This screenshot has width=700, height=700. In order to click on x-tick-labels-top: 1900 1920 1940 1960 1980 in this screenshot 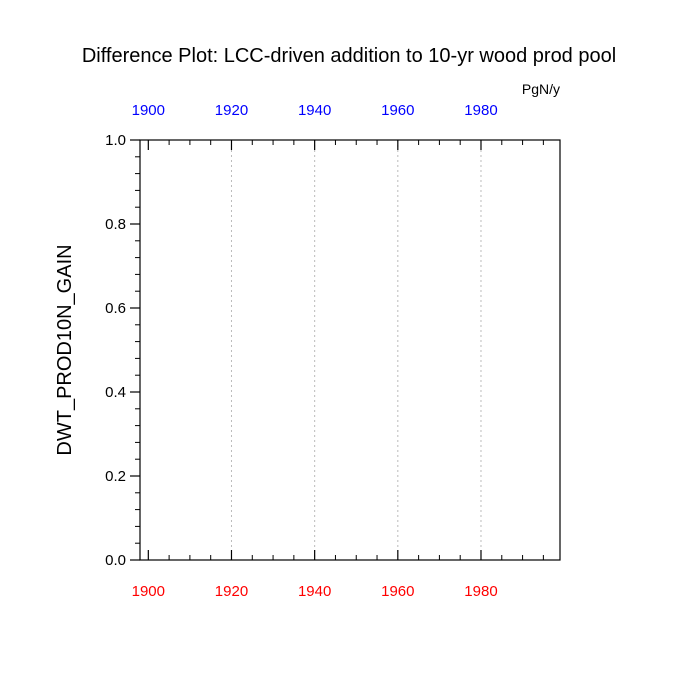, I will do `click(315, 110)`.